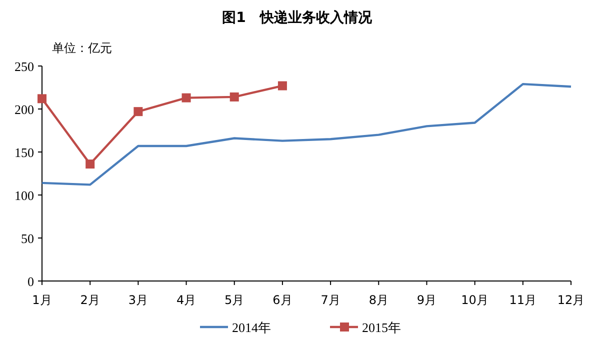 The image size is (594, 342). I want to click on x-tick-label: 1月, so click(42, 300).